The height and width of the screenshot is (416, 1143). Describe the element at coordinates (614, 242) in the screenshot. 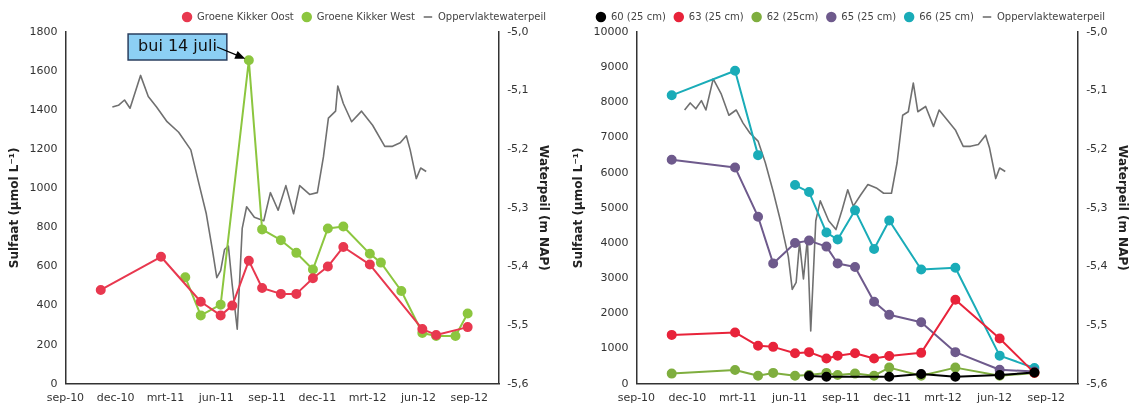

I see `y-tick-label: 4000` at that location.